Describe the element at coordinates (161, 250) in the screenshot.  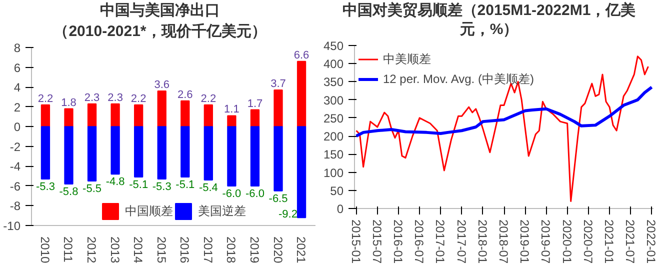
I see `x-tick-label: 2015` at that location.